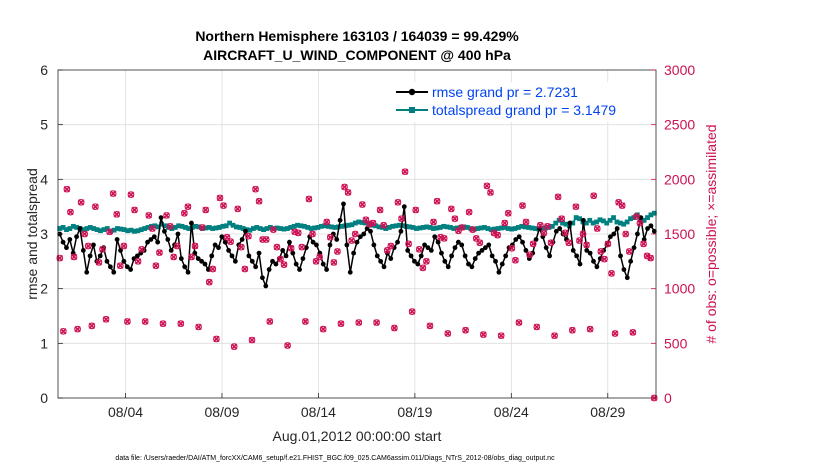 The image size is (830, 470). I want to click on y-axis-left-label: rmse and totalspread, so click(32, 234).